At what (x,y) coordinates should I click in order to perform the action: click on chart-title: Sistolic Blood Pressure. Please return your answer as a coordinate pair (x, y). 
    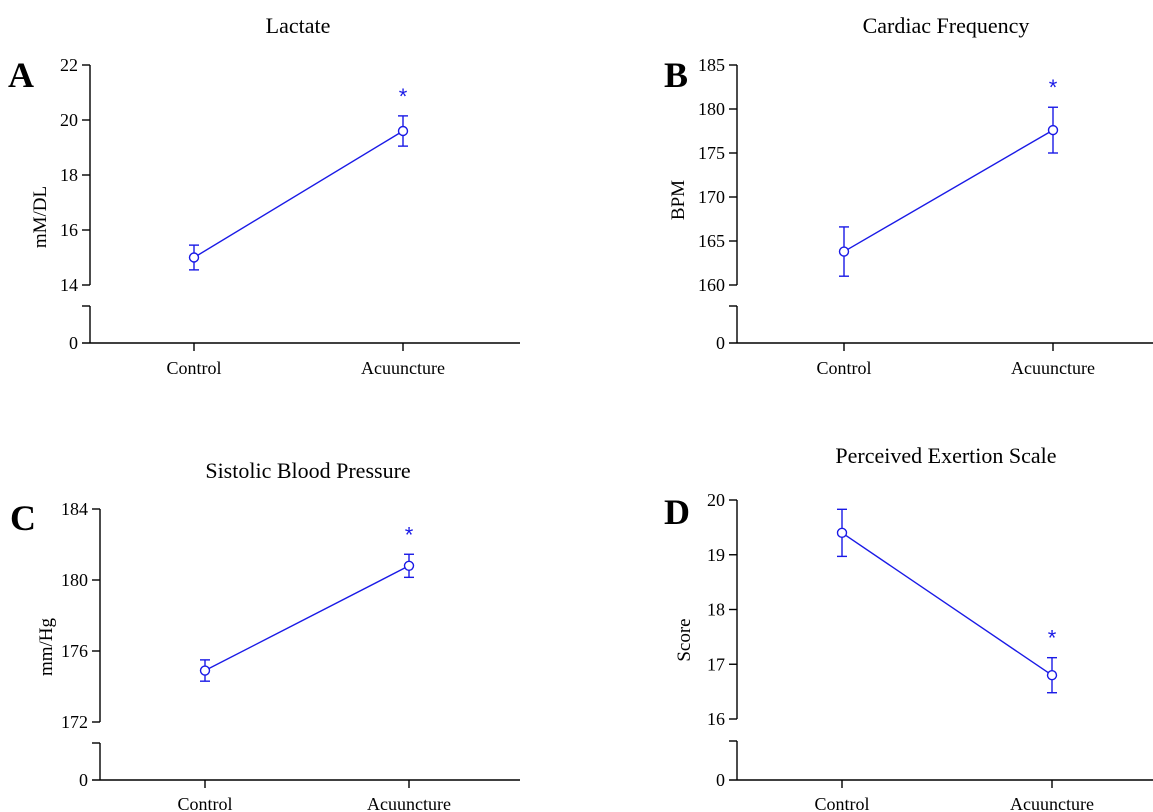
    Looking at the image, I should click on (307, 470).